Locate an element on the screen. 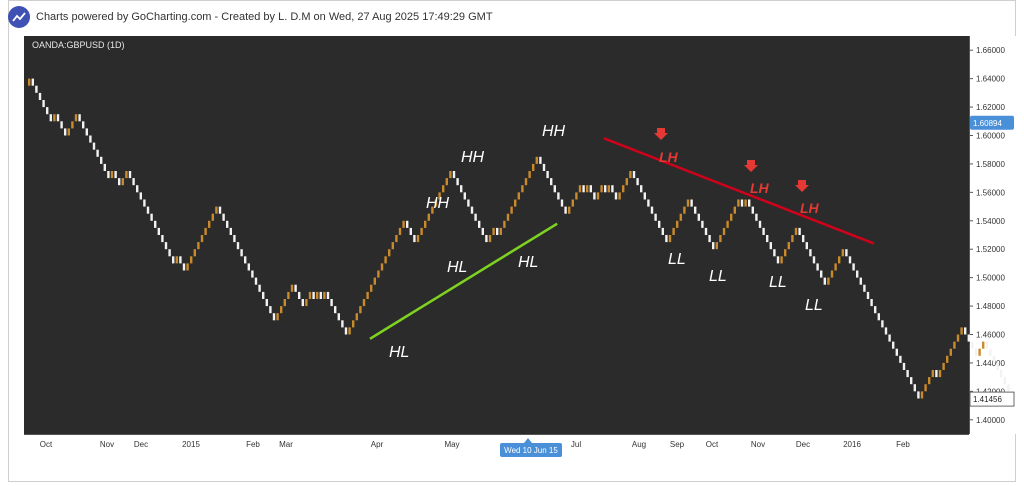  annotation-hl: HL is located at coordinates (399, 352).